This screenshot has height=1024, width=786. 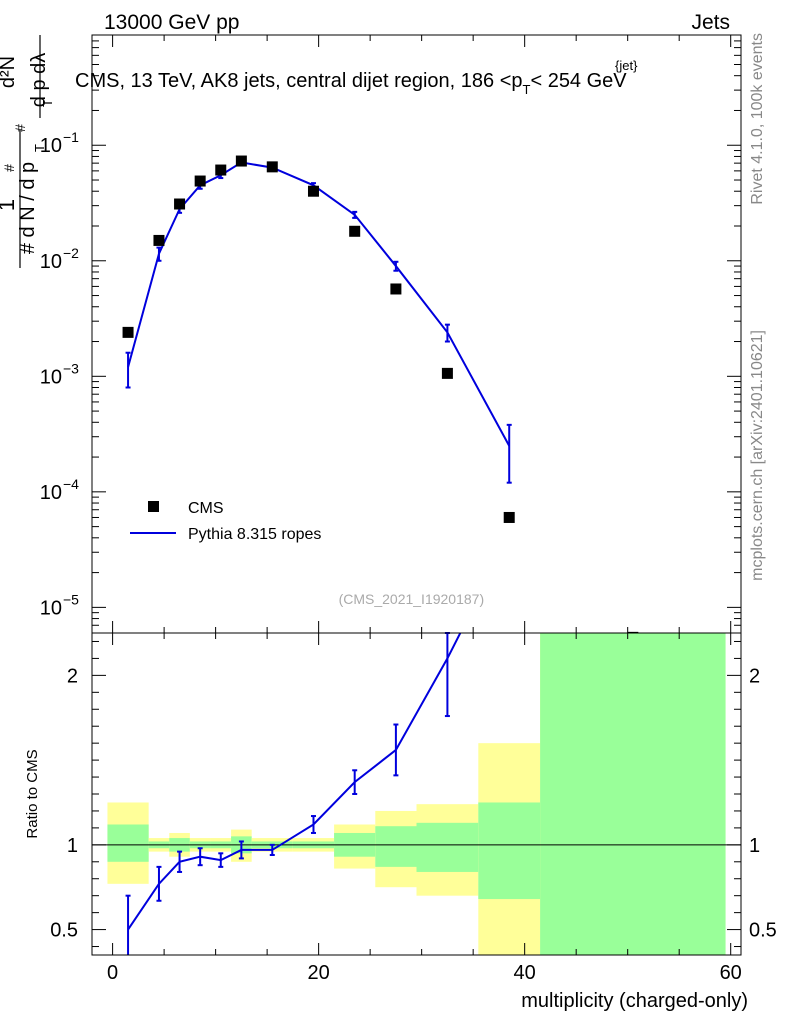 I want to click on ratio-ytick-label-right: 1, so click(x=754, y=846).